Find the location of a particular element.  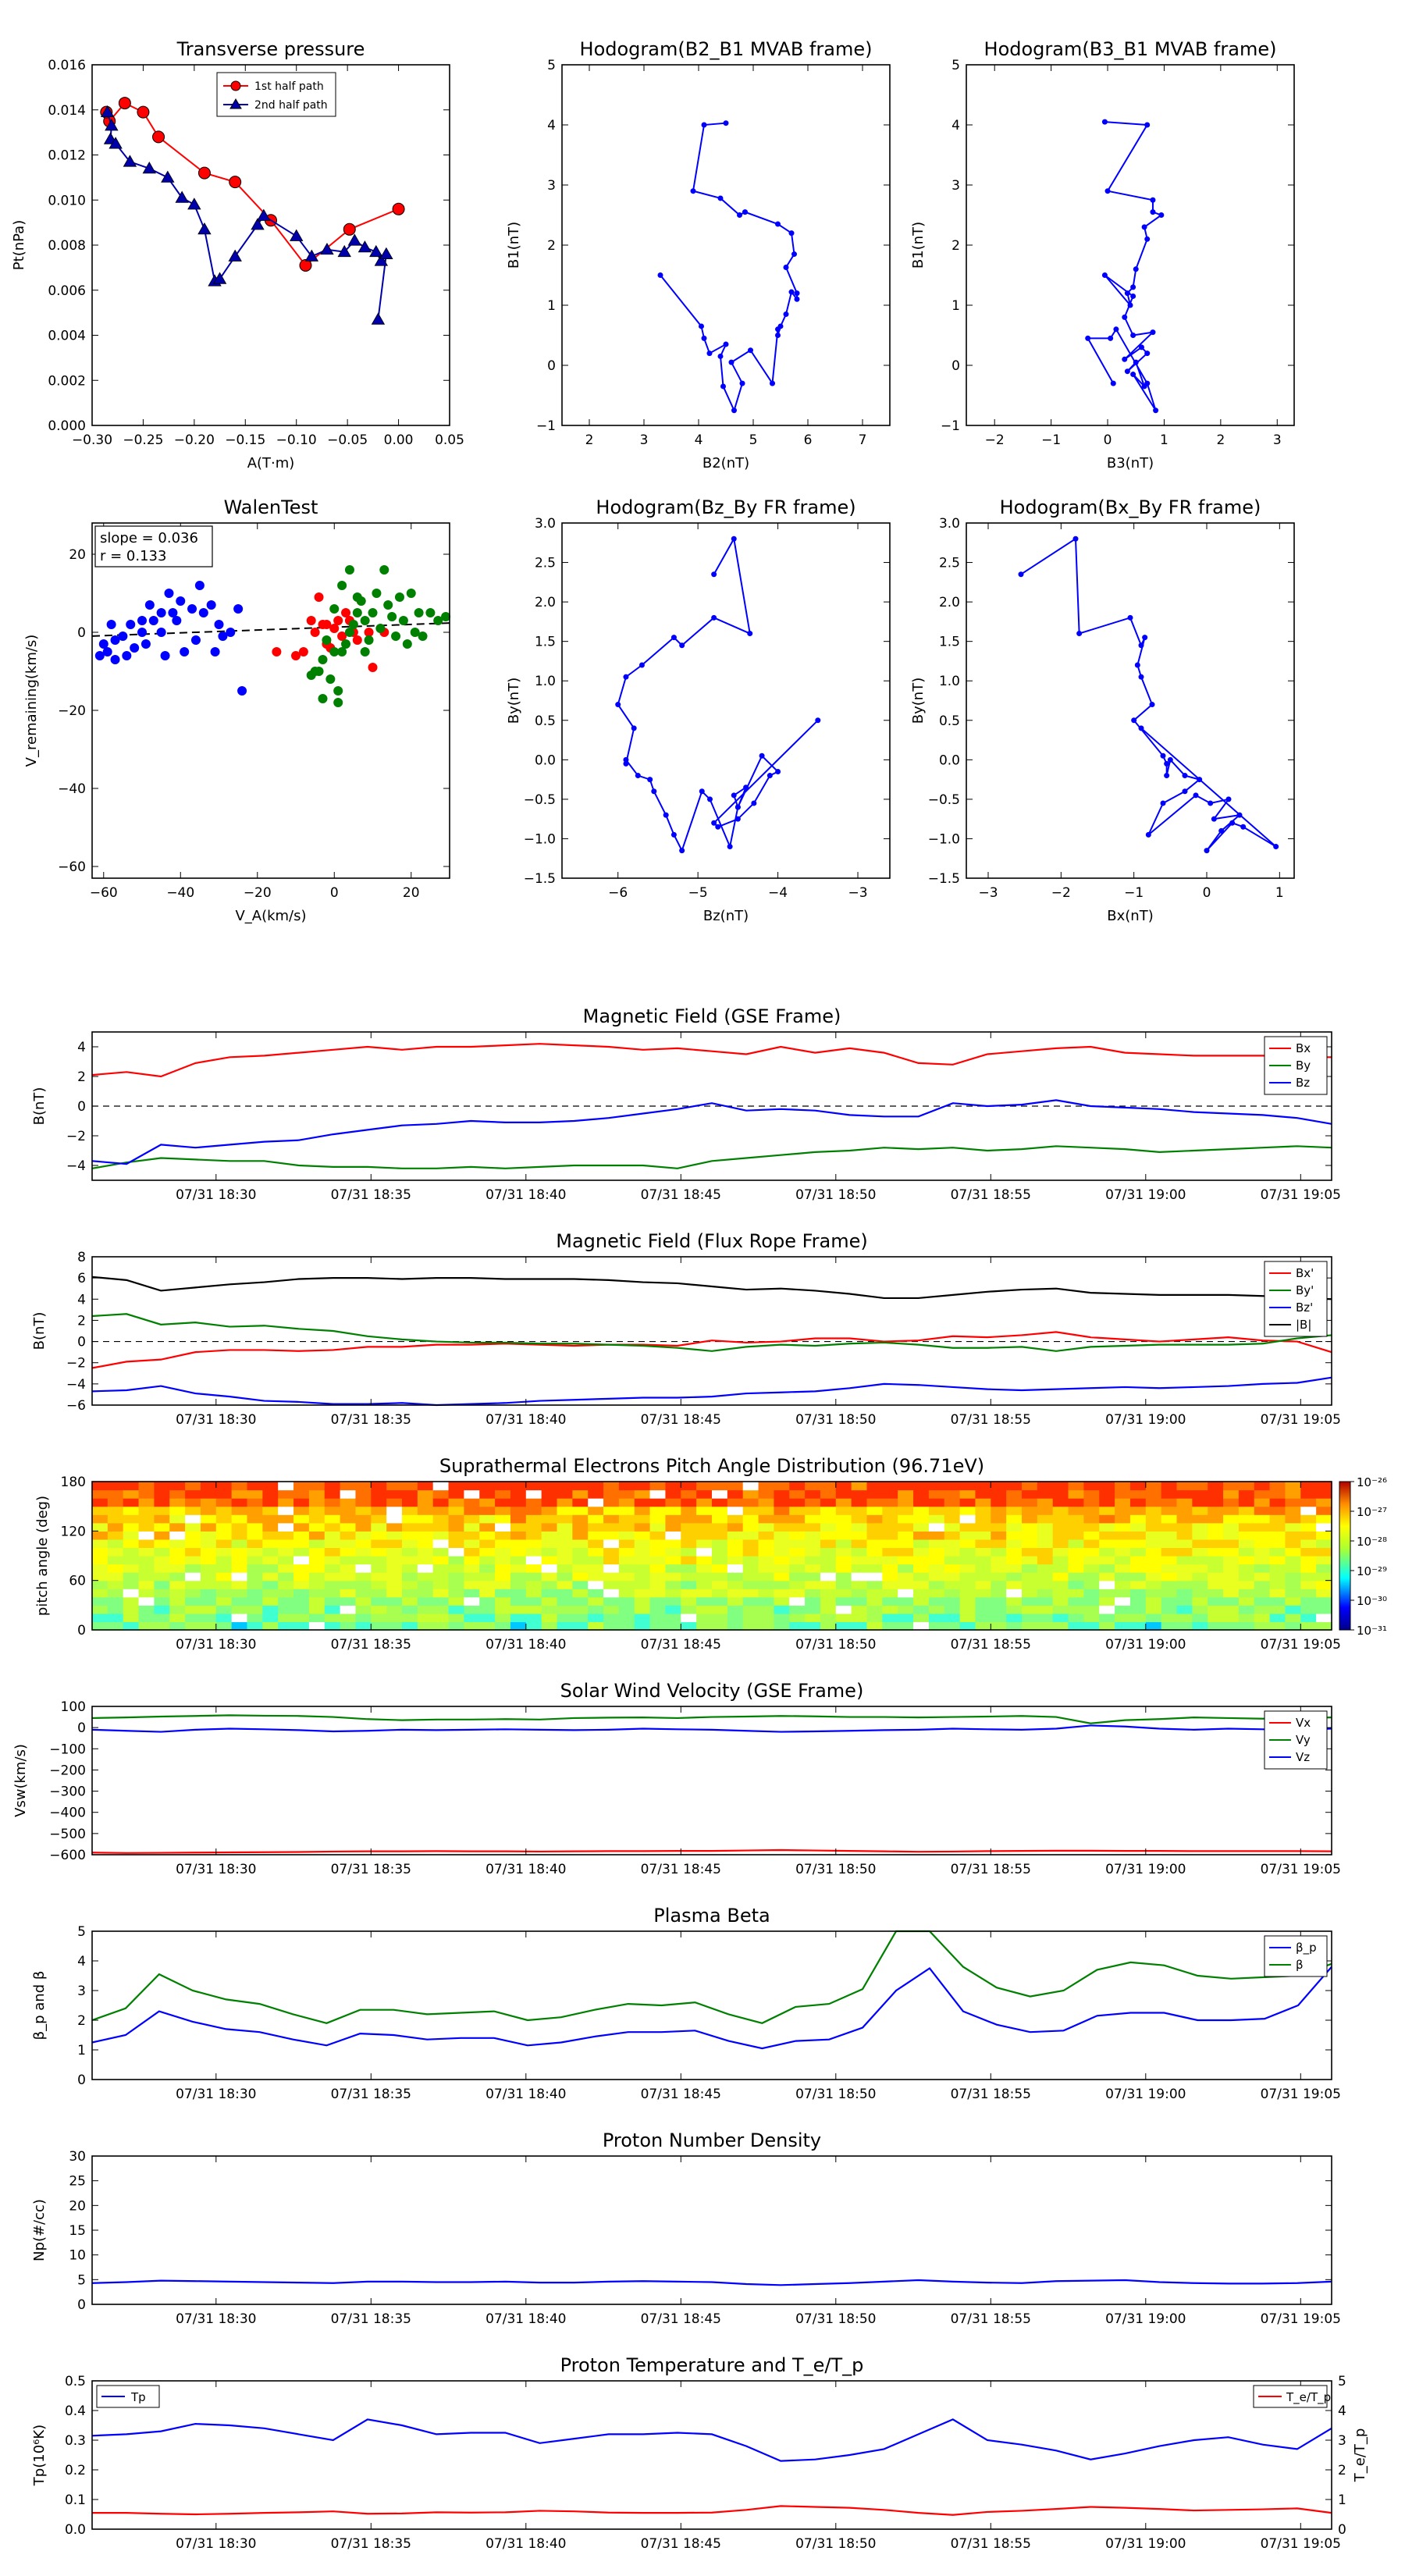

y-tick-label: 25 is located at coordinates (77, 2182).